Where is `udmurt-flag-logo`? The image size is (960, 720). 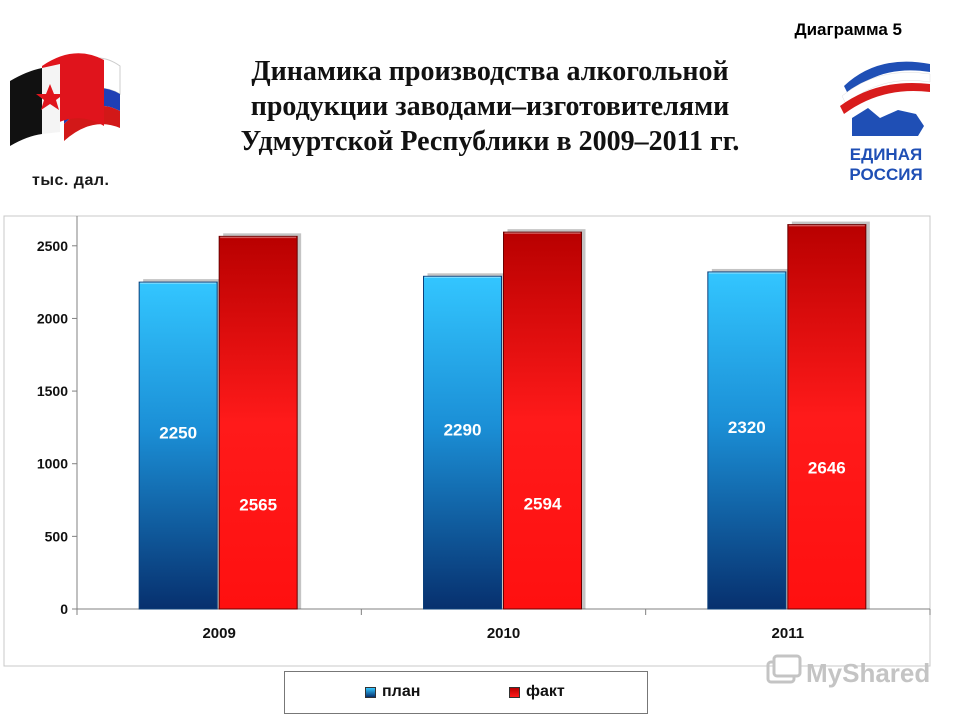
udmurt-flag-logo is located at coordinates (77, 98).